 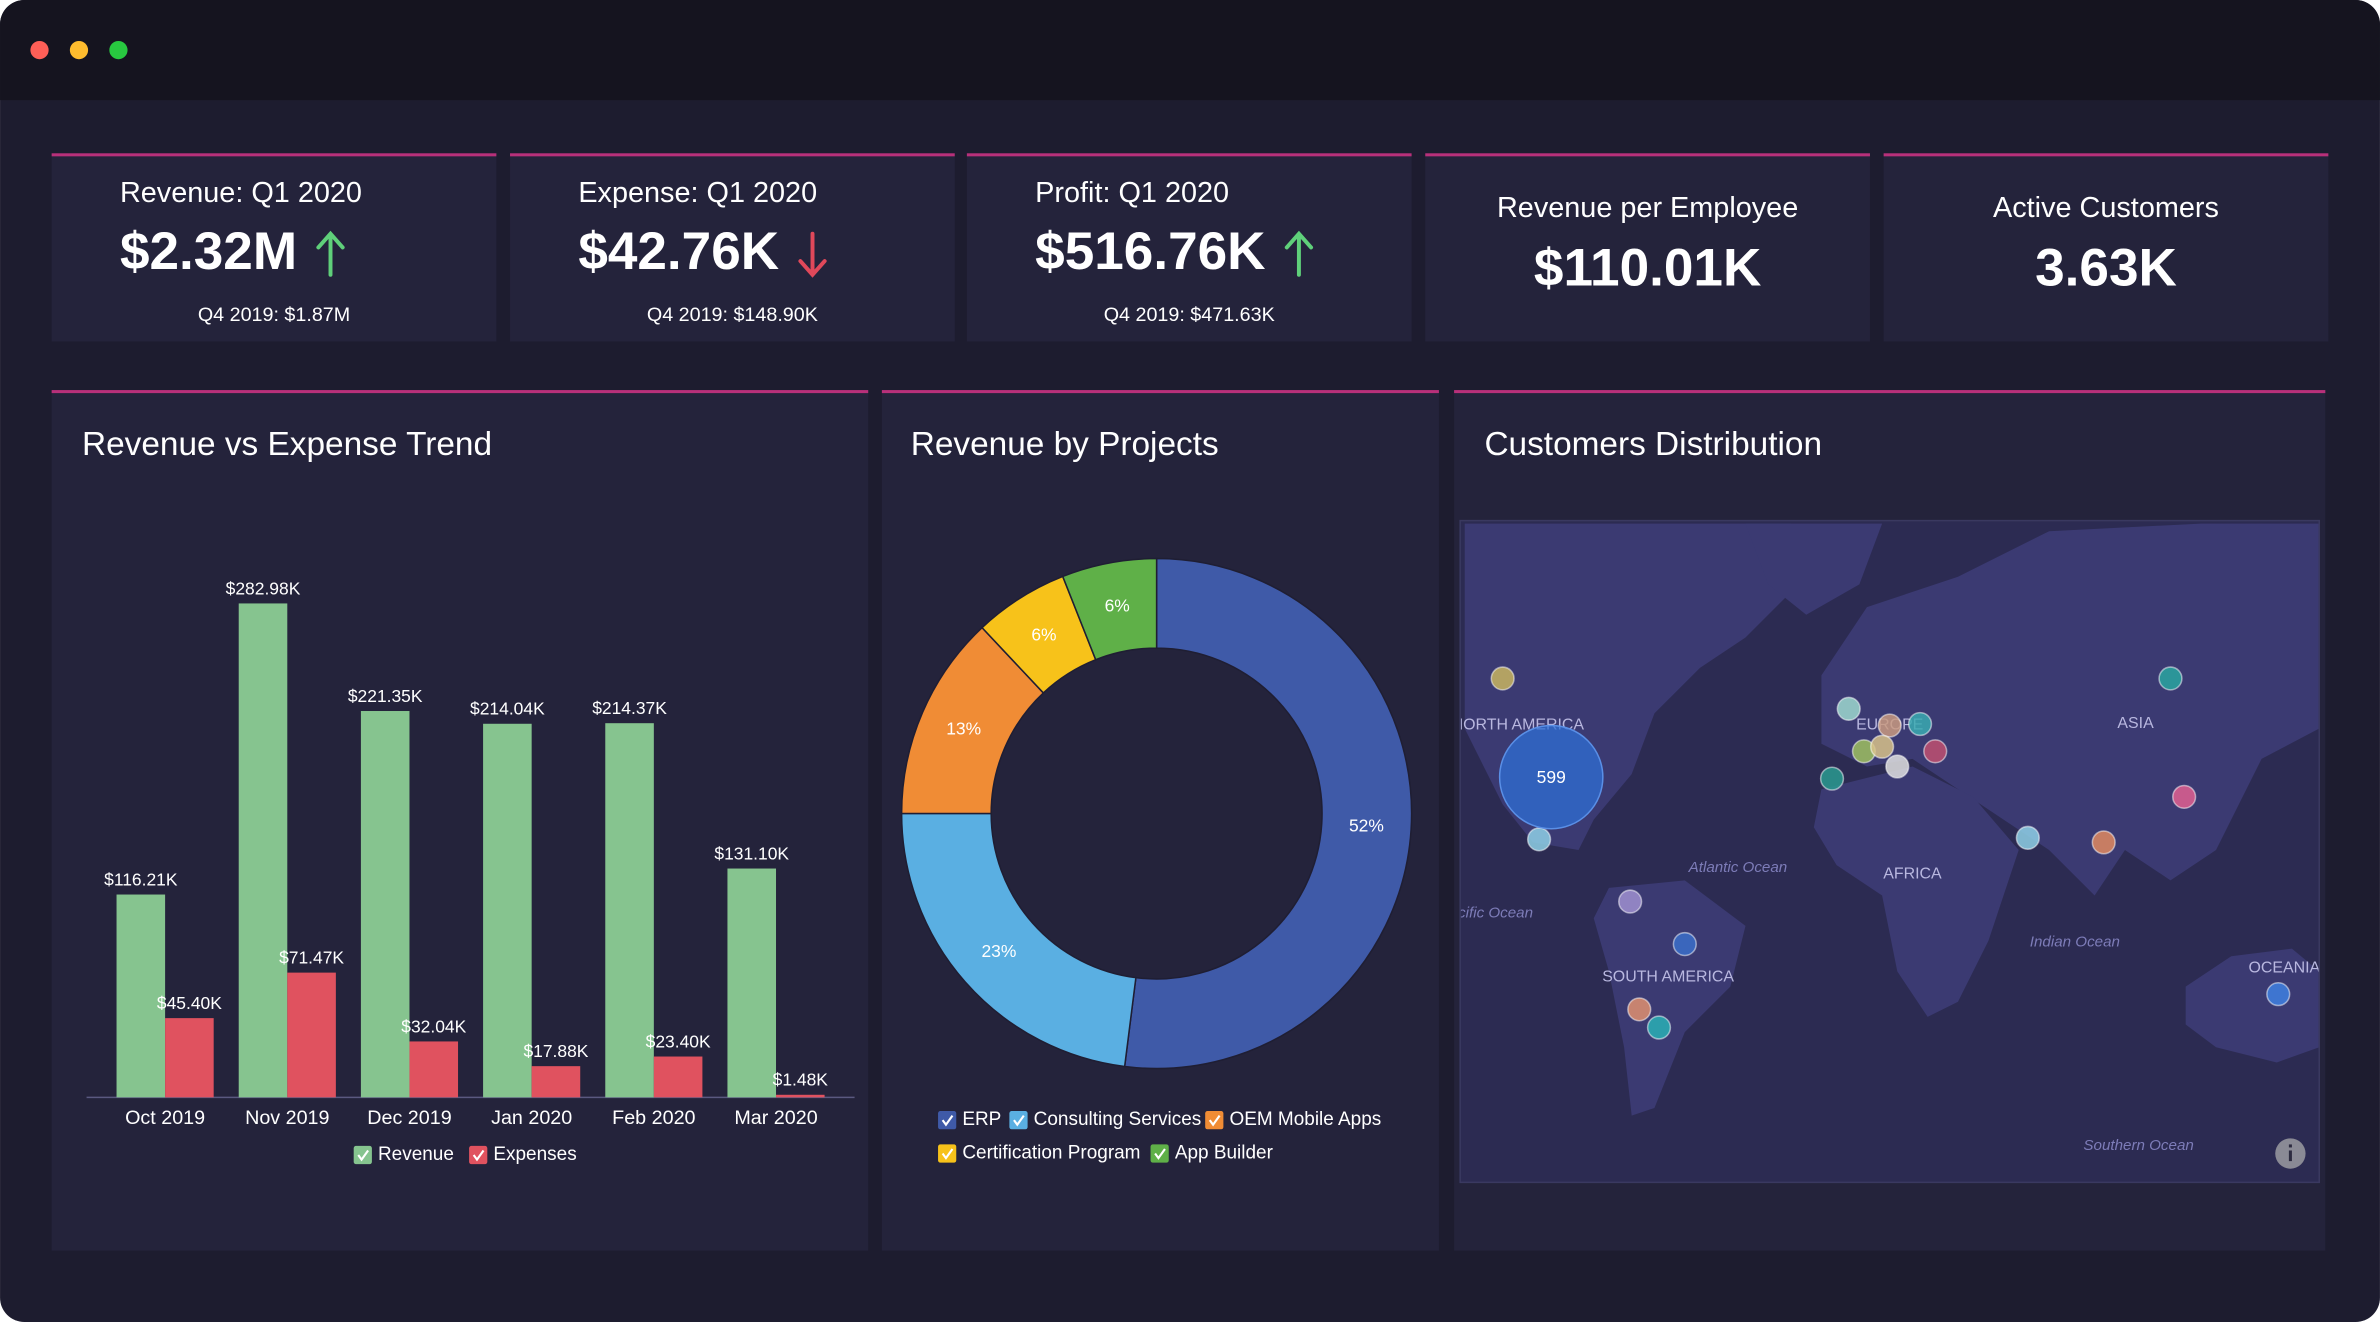 I want to click on legend-label: App Builder, so click(x=1224, y=1153).